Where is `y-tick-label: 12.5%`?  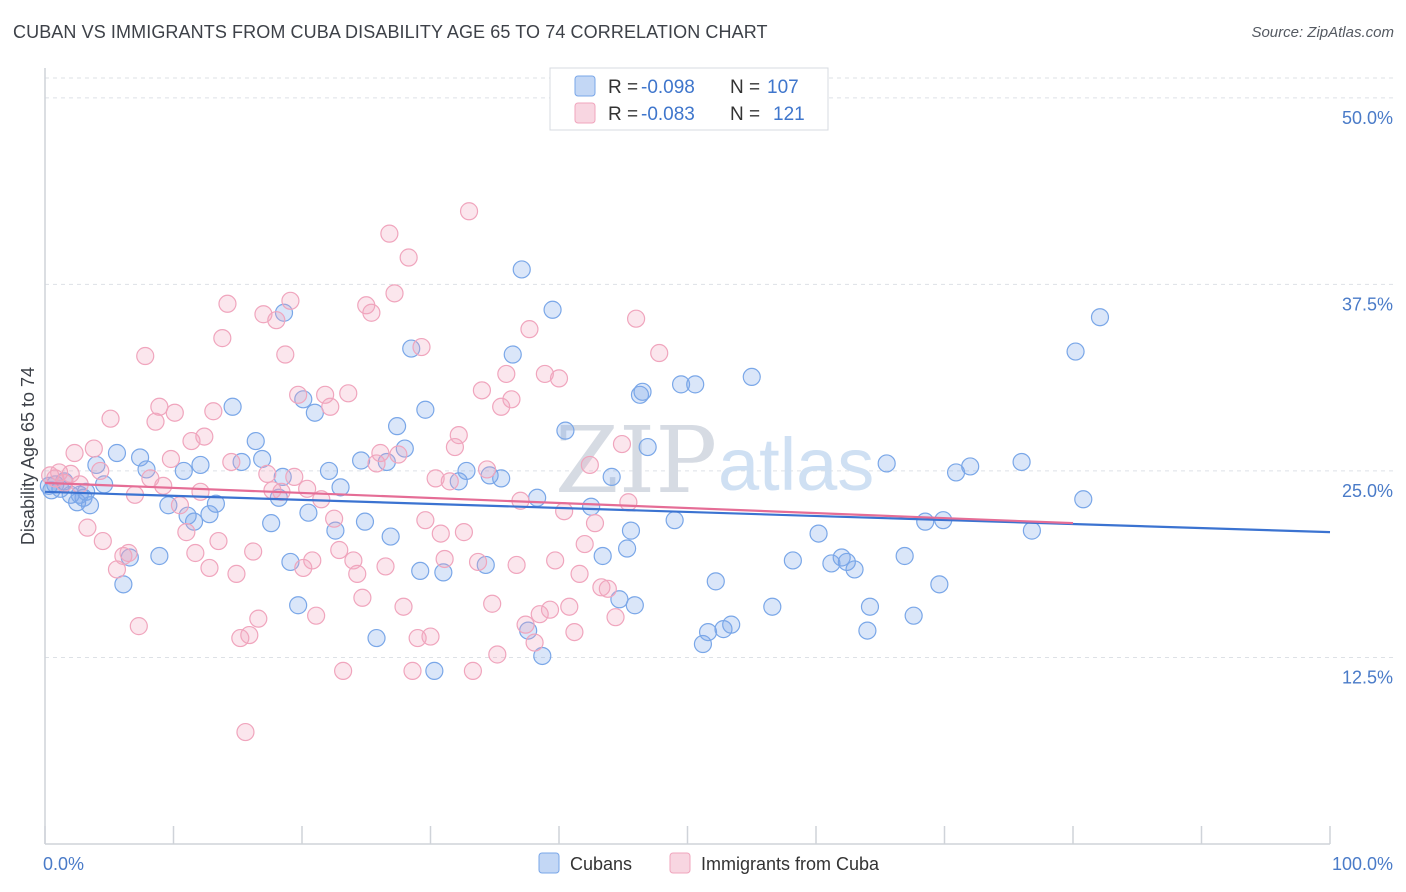 y-tick-label: 12.5% is located at coordinates (1367, 677).